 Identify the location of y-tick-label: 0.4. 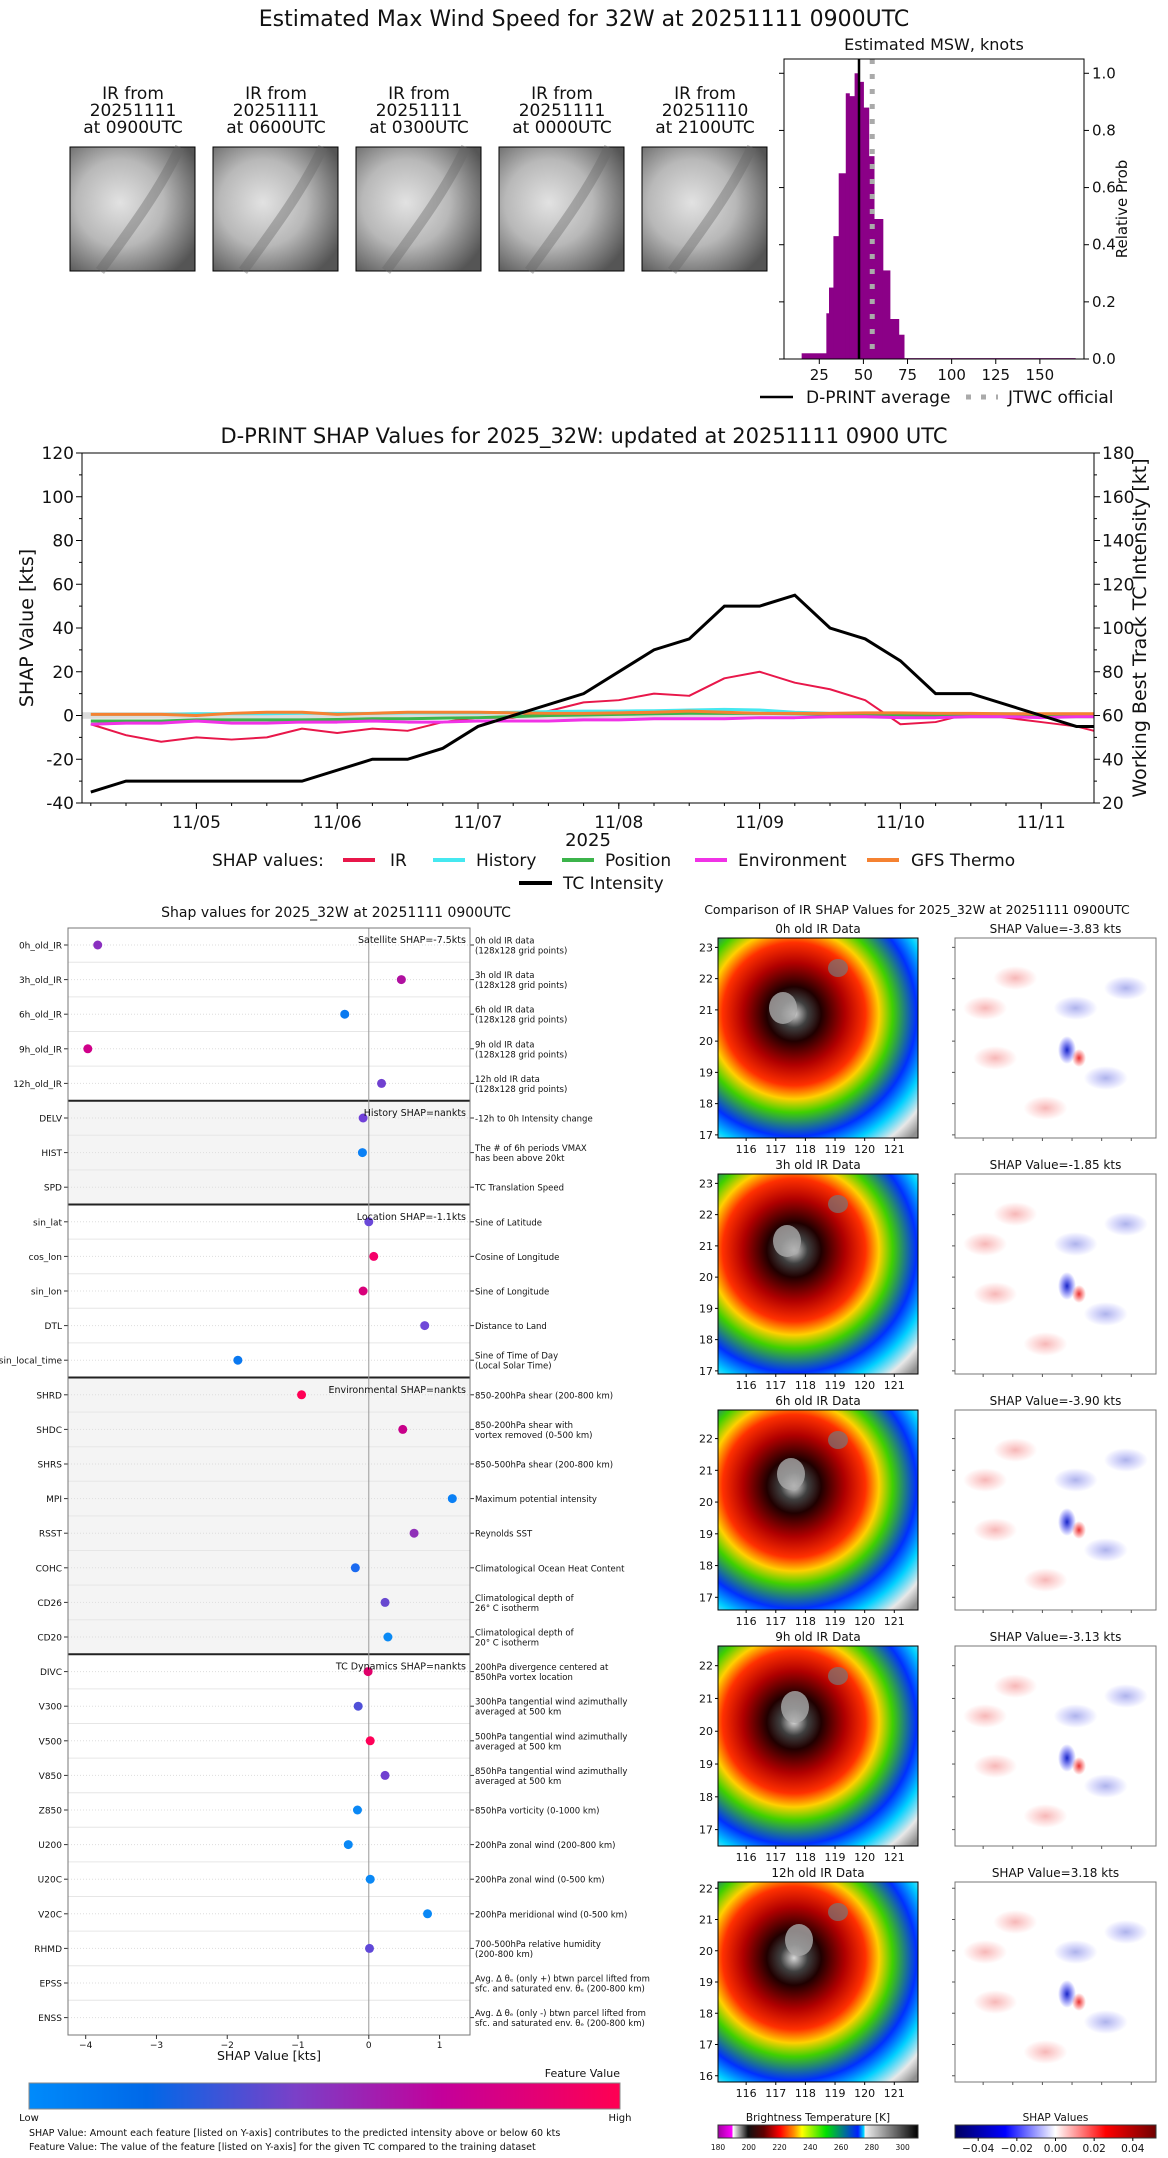
(1104, 245).